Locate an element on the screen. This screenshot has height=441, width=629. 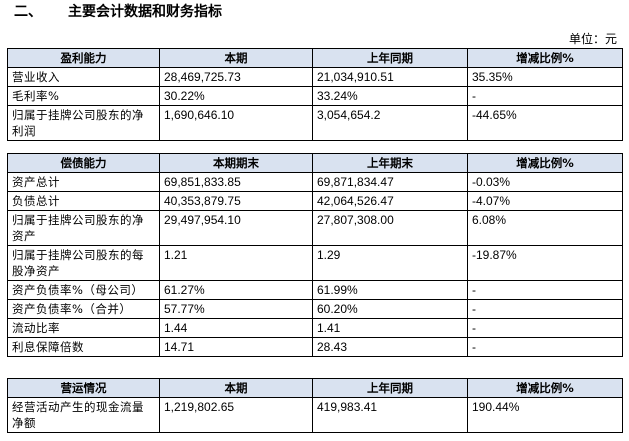
current-value: 40,353,879.75 is located at coordinates (236, 201).